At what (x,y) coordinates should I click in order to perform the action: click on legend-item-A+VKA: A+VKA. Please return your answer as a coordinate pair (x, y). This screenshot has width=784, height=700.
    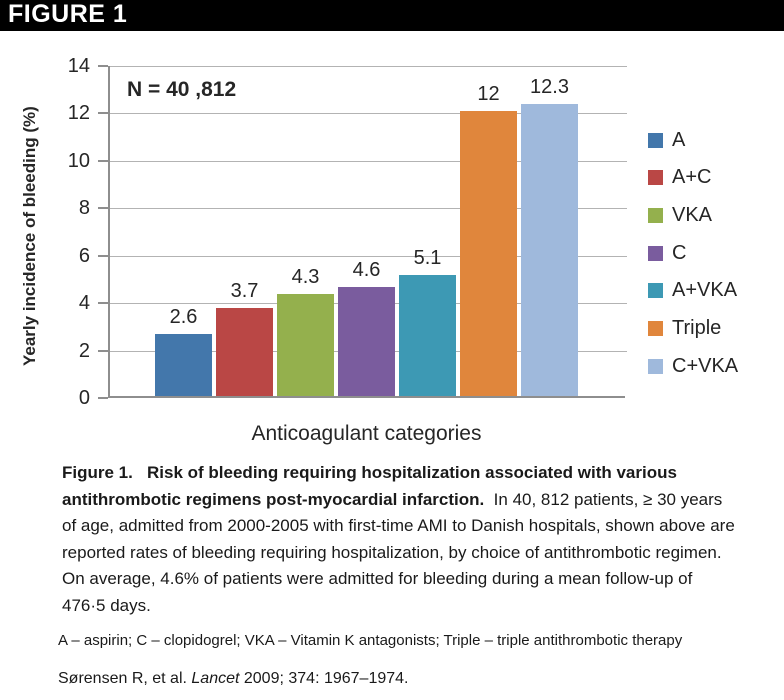
    Looking at the image, I should click on (692, 291).